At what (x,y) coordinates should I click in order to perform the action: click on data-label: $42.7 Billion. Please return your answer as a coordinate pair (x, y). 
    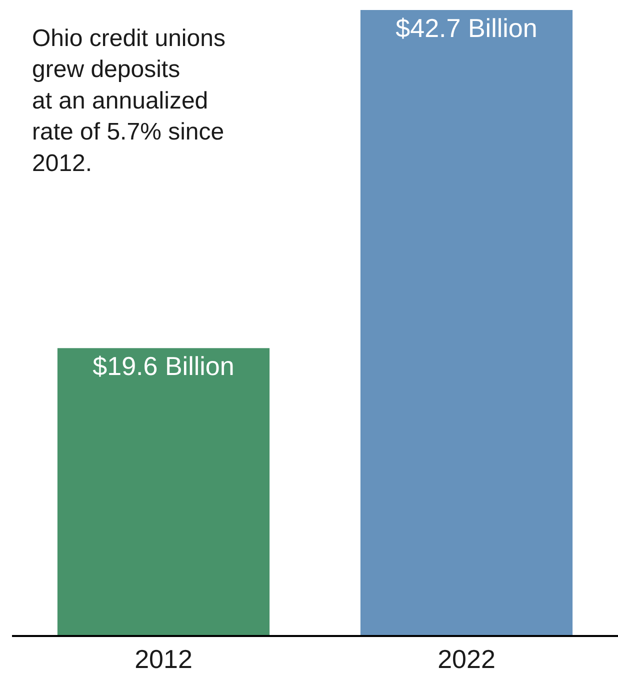
    Looking at the image, I should click on (467, 28).